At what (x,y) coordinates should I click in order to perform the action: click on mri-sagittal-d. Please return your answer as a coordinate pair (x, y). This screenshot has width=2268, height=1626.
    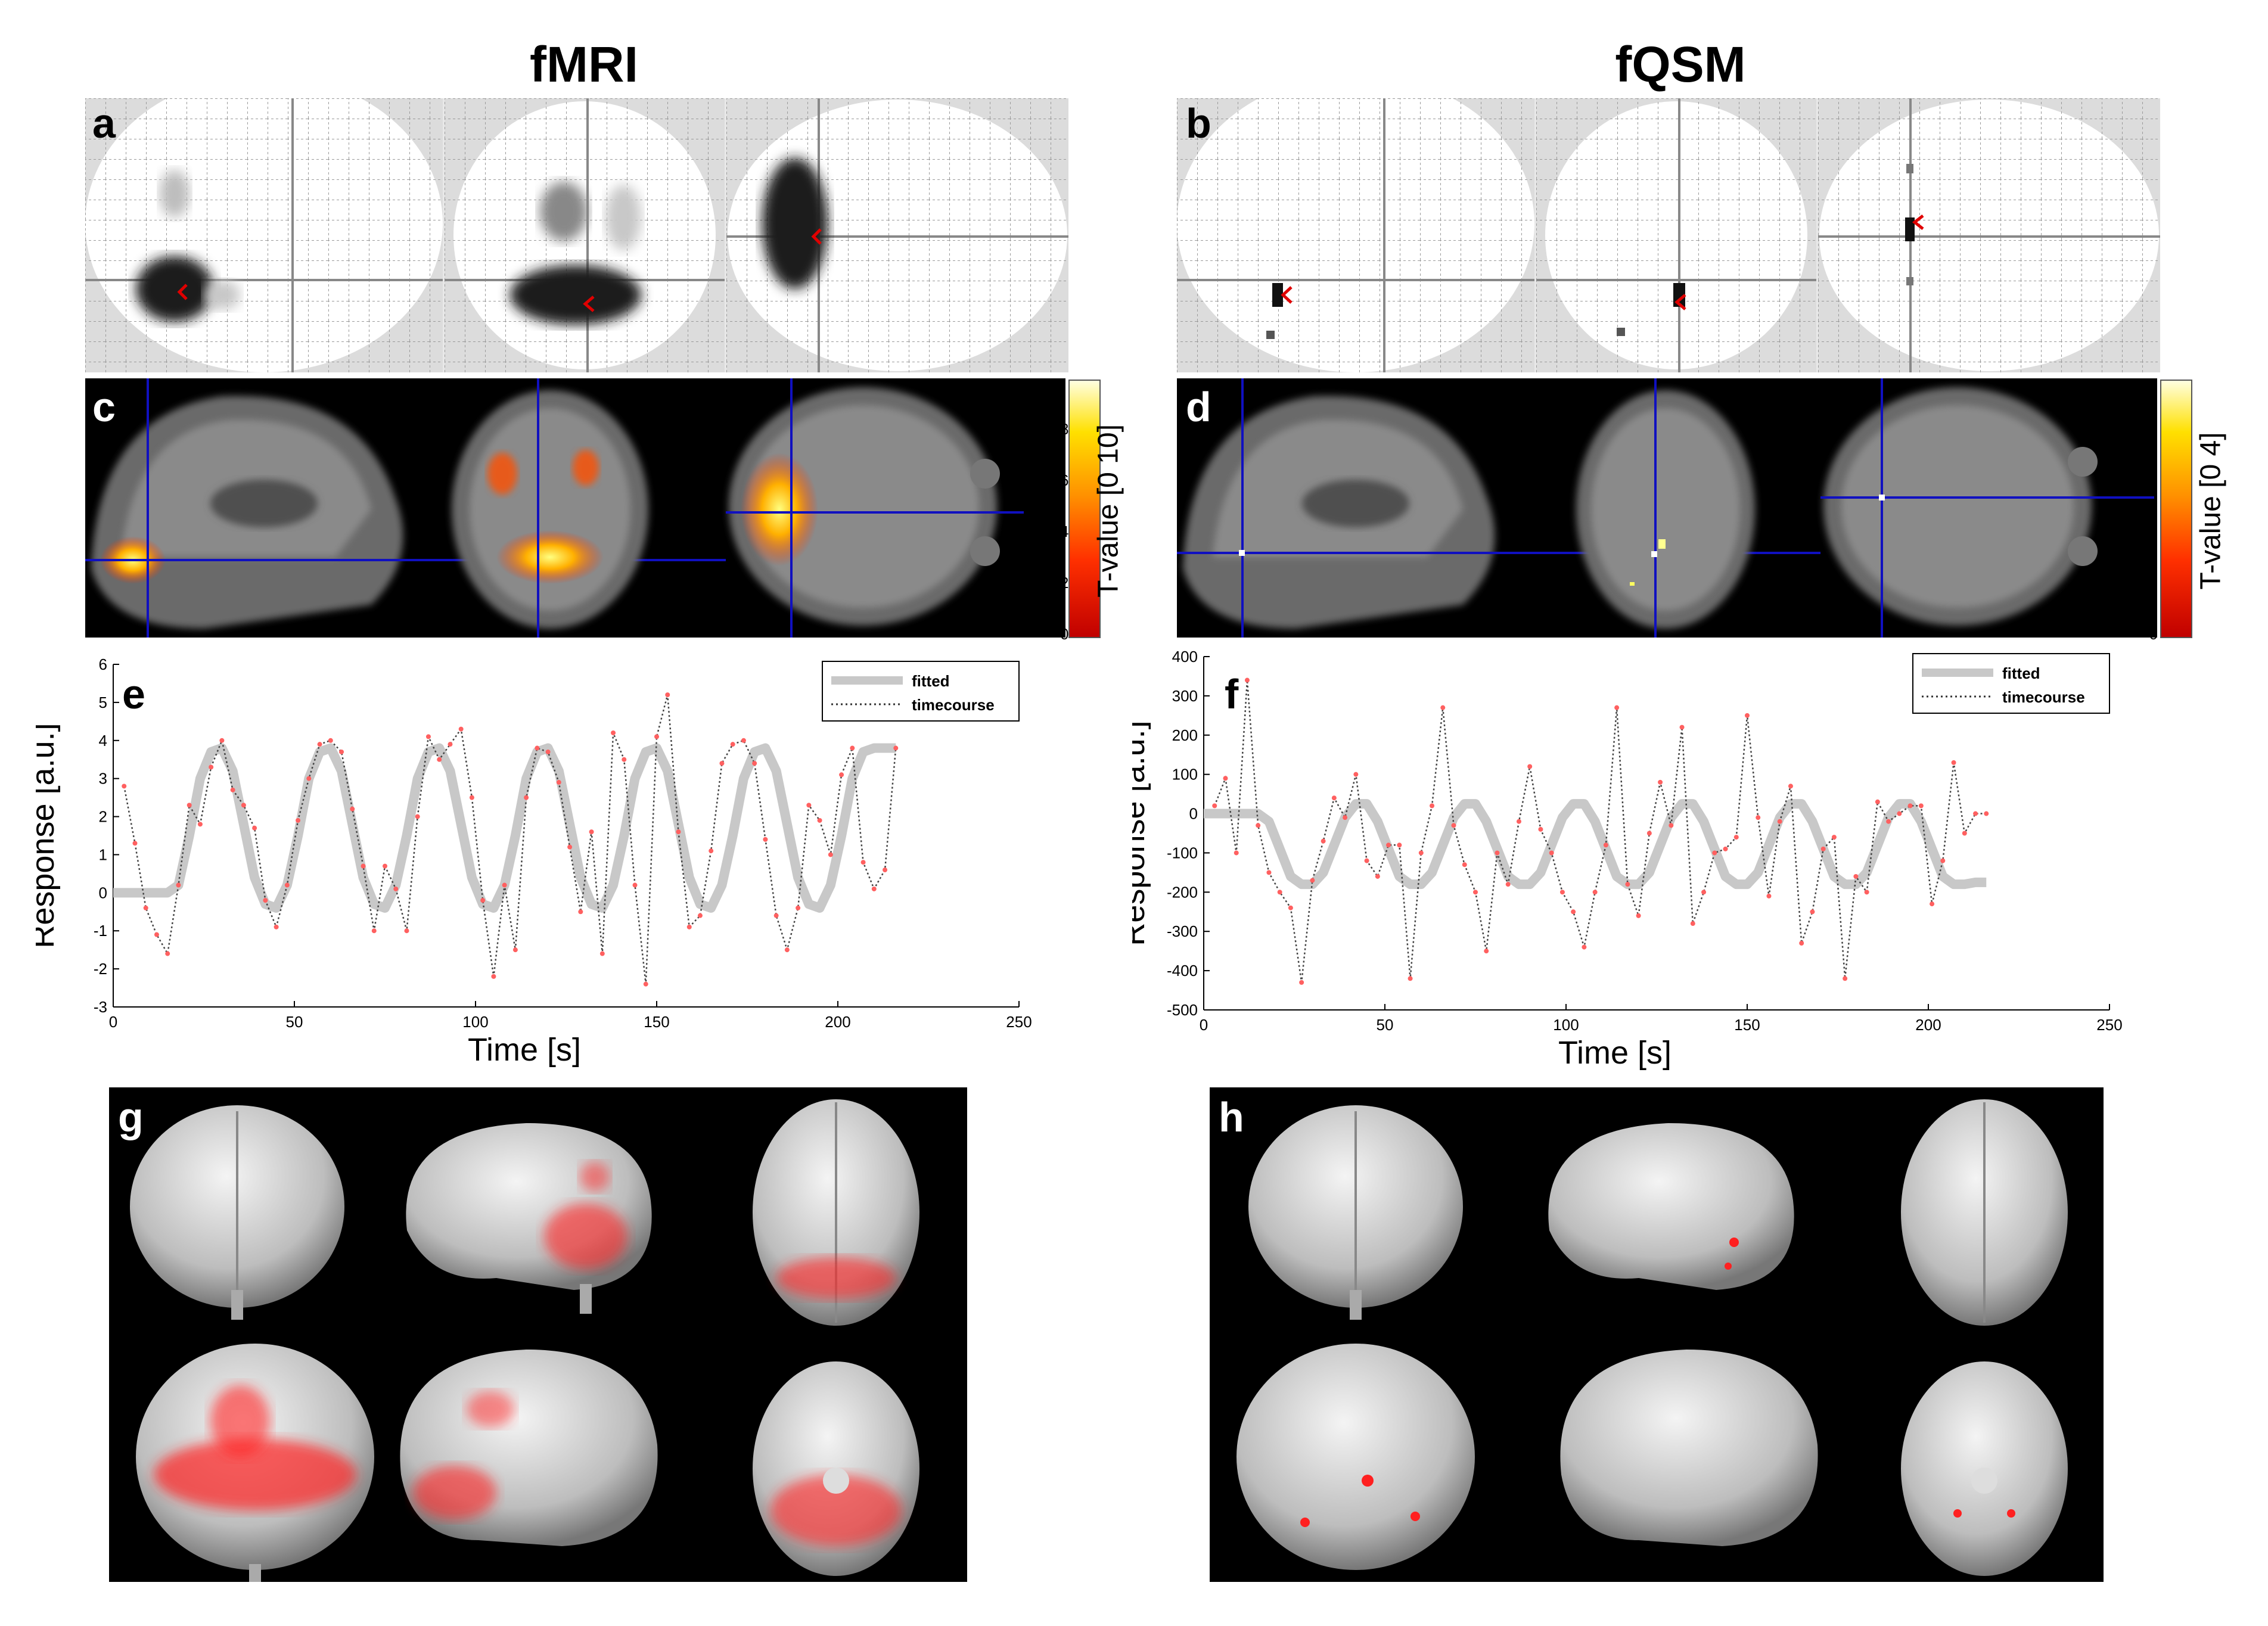
    Looking at the image, I should click on (1498, 508).